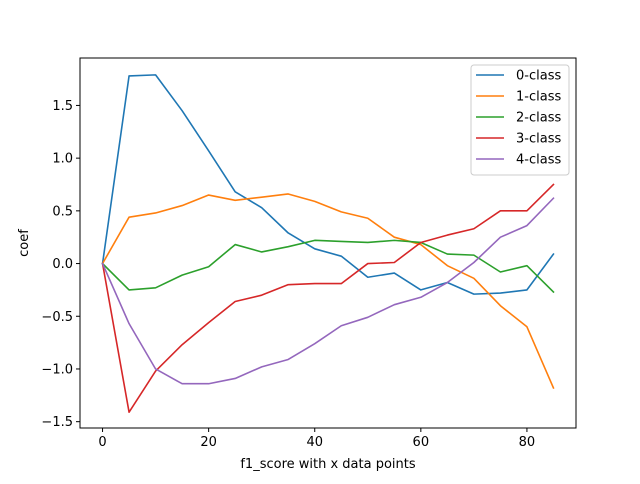 The width and height of the screenshot is (640, 484). I want to click on y-tick-label: −1.5, so click(57, 422).